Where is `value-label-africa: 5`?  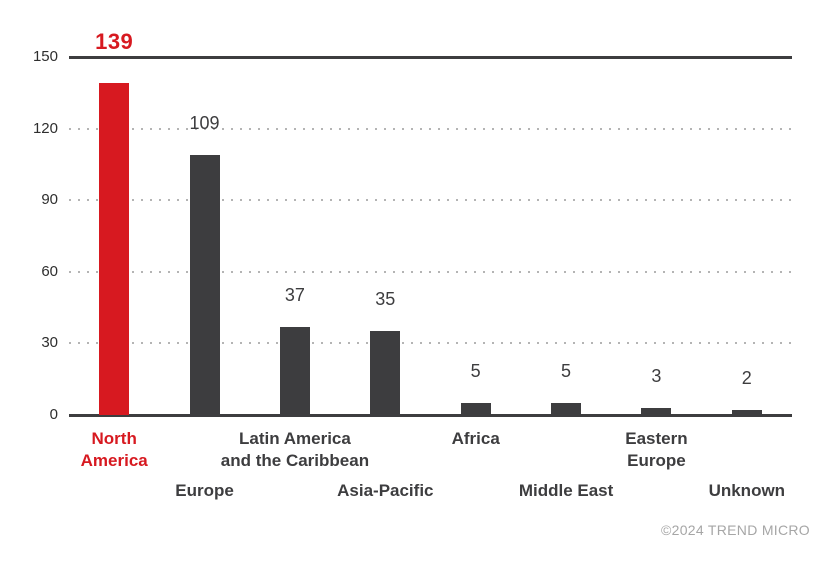
value-label-africa: 5 is located at coordinates (475, 371).